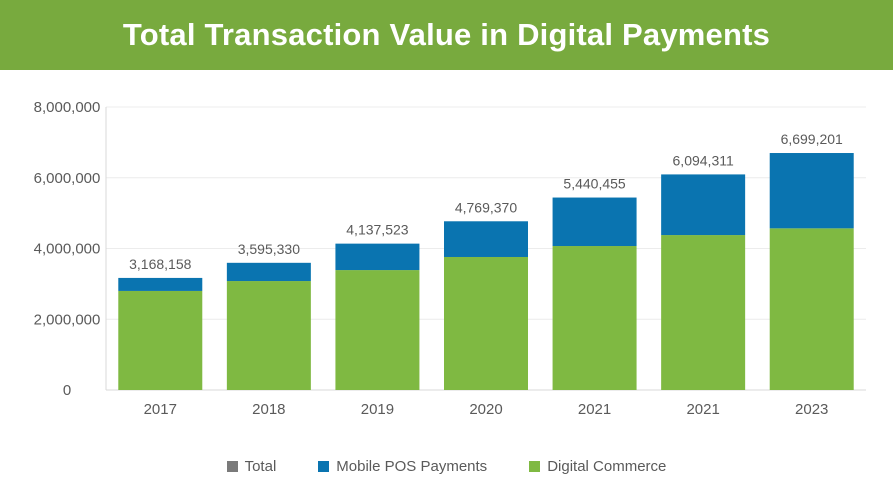  Describe the element at coordinates (377, 409) in the screenshot. I see `x-tick-label: 2019` at that location.